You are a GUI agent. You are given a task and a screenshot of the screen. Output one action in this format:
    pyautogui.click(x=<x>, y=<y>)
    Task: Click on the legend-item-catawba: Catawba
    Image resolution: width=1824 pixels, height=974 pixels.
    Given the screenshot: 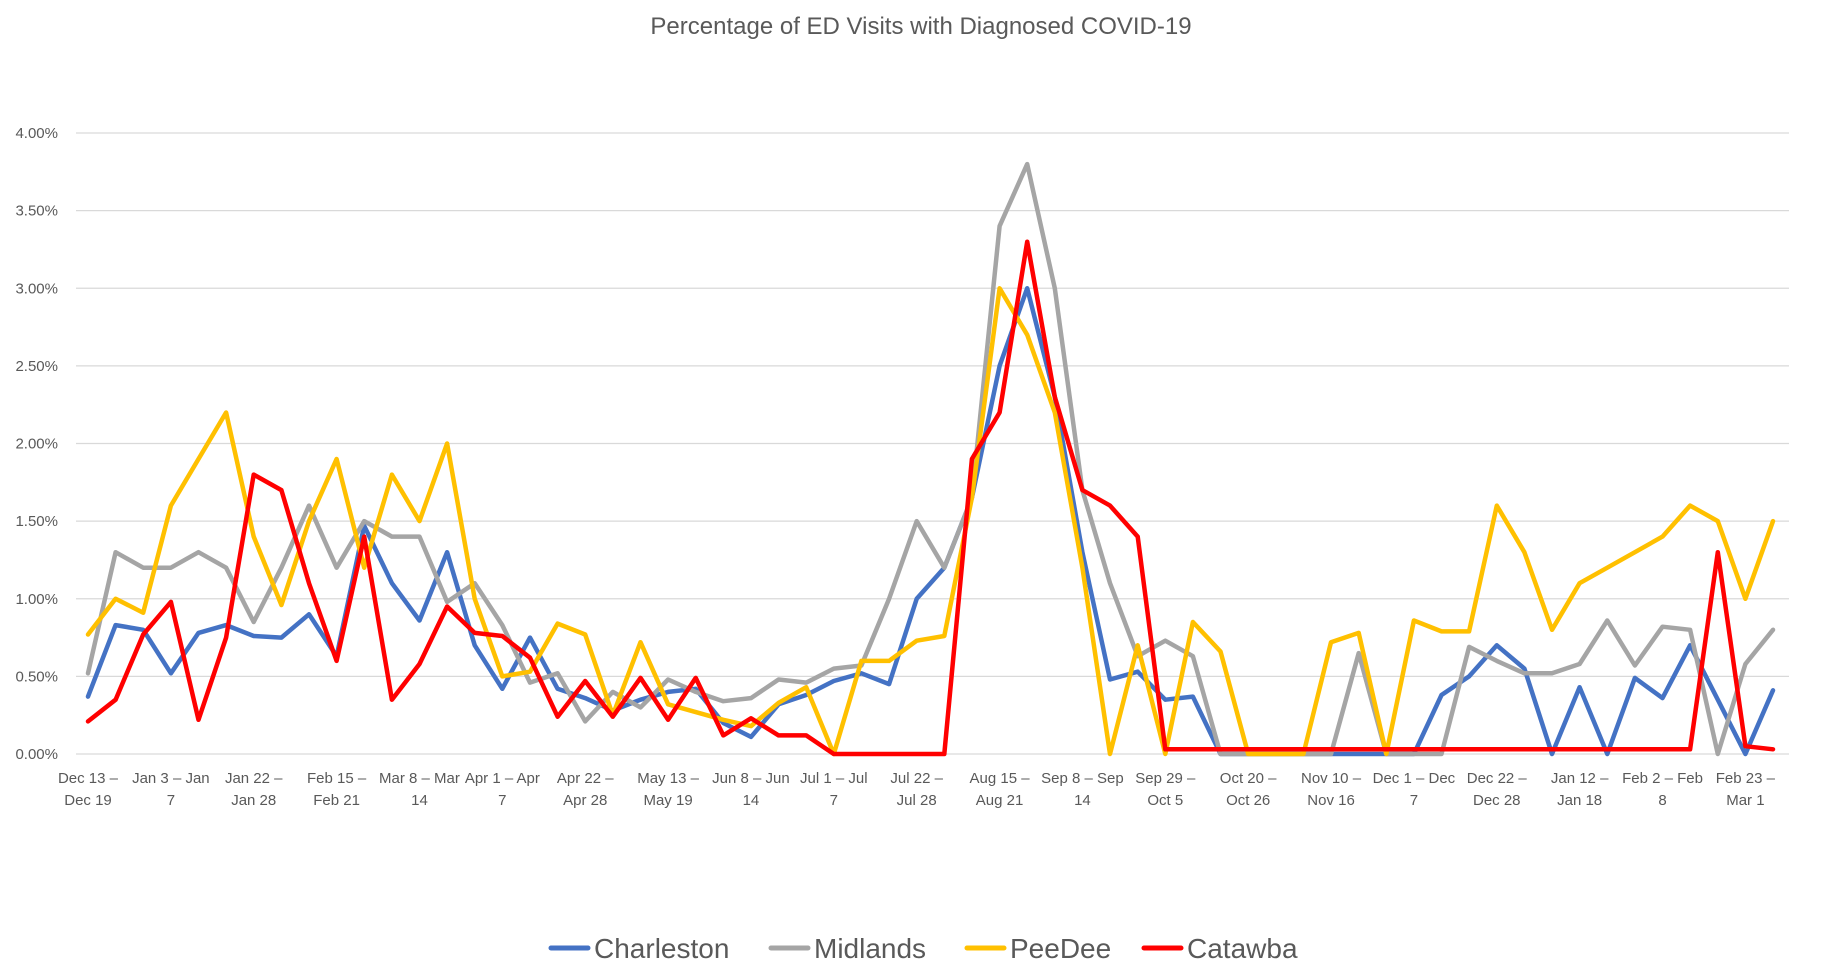 What is the action you would take?
    pyautogui.click(x=1219, y=948)
    